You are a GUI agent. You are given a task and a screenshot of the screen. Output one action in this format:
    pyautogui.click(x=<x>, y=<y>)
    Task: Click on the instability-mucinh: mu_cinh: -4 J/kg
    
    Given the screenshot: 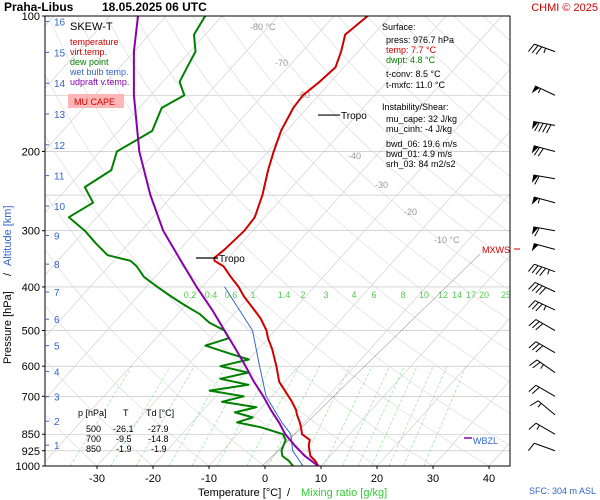 What is the action you would take?
    pyautogui.click(x=419, y=129)
    